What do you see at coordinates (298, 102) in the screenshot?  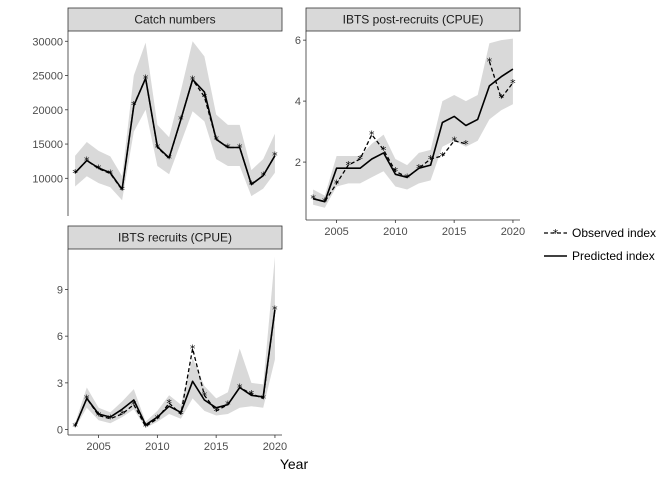 I see `y-tick-label: 4` at bounding box center [298, 102].